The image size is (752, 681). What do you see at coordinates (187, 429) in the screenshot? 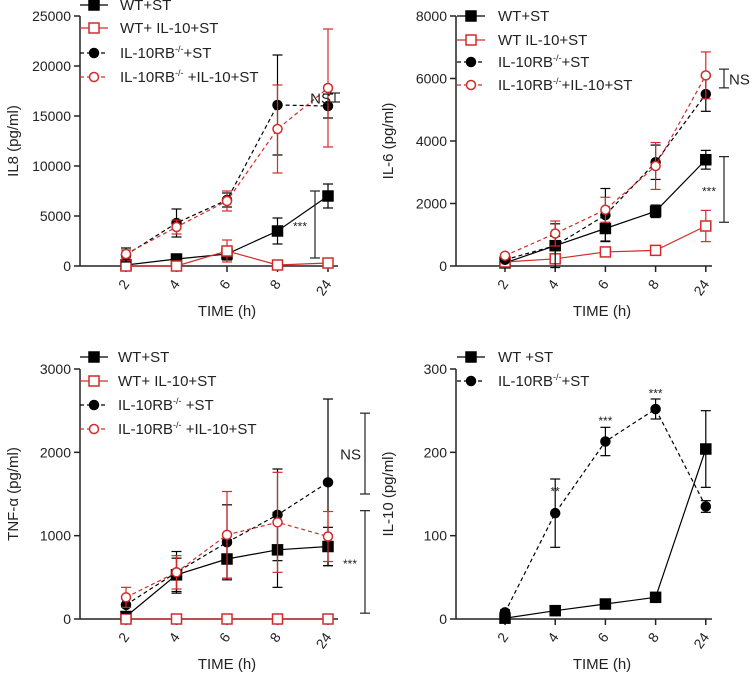
I see `legend-label: IL-10RB-/- +IL-10+ST` at bounding box center [187, 429].